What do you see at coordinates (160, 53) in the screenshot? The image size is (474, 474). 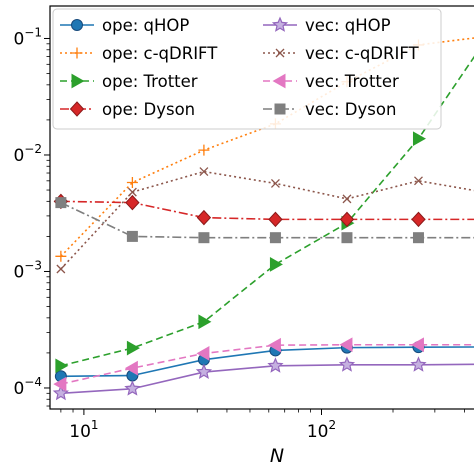 I see `legend-label: ope: c-qDRIFT` at bounding box center [160, 53].